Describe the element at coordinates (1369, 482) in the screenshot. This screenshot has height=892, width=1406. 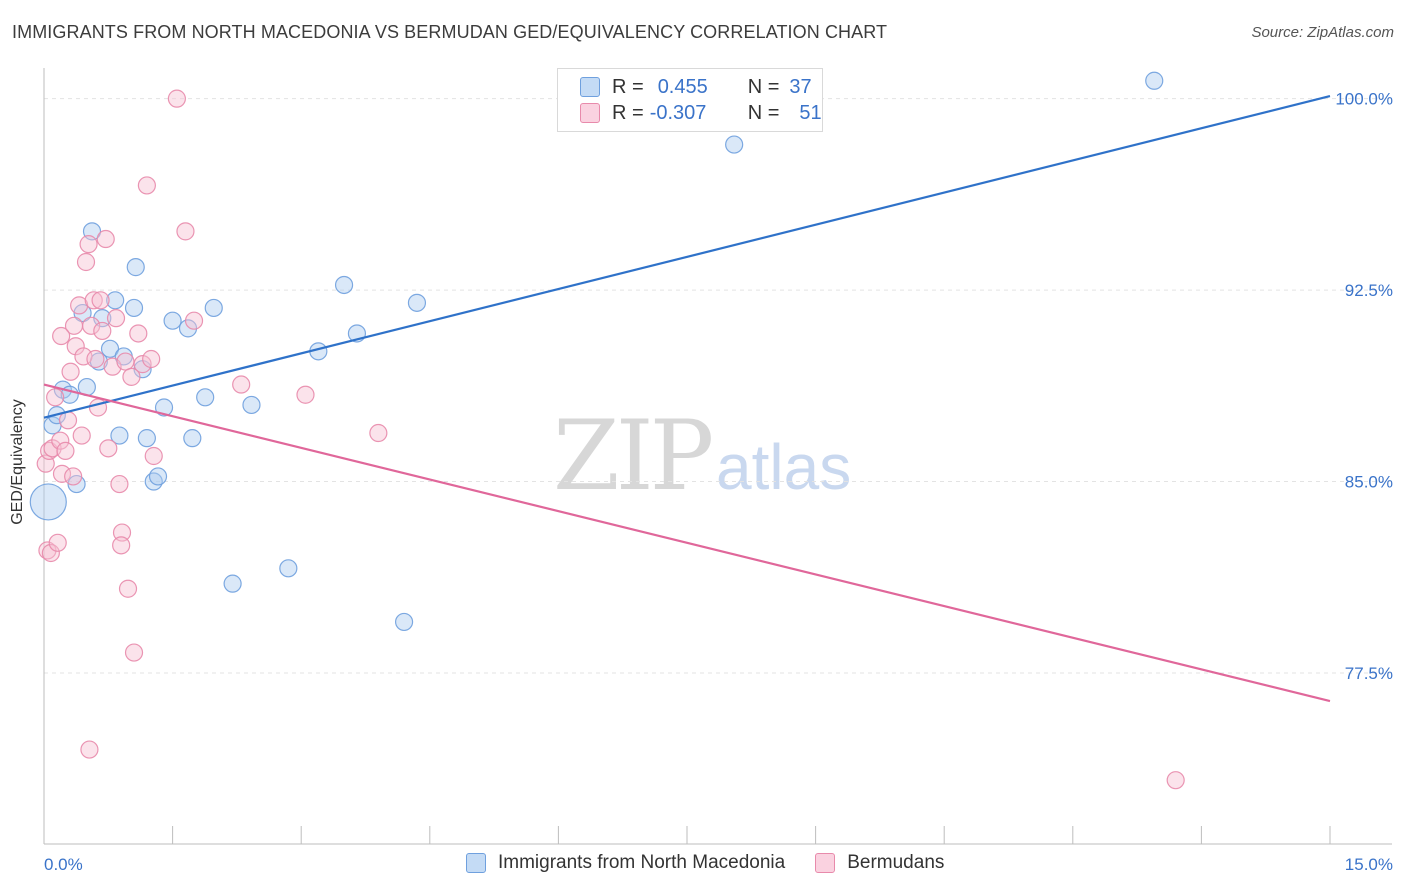
I see `y-tick-label: 85.0%` at that location.